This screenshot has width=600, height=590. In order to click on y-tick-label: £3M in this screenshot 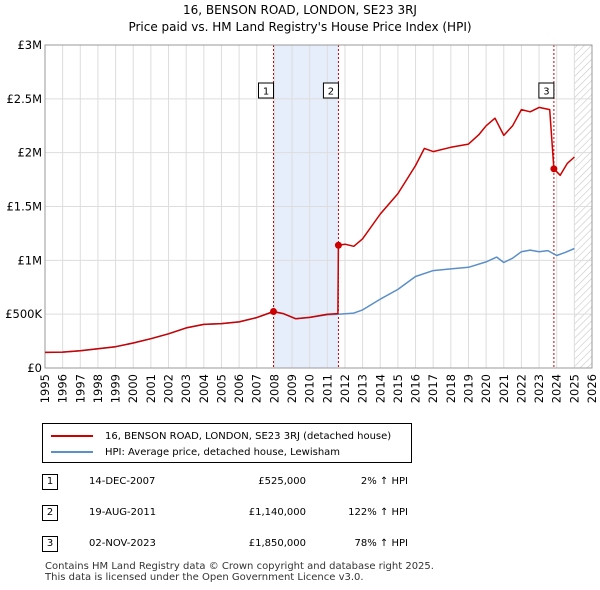, I will do `click(29, 45)`.